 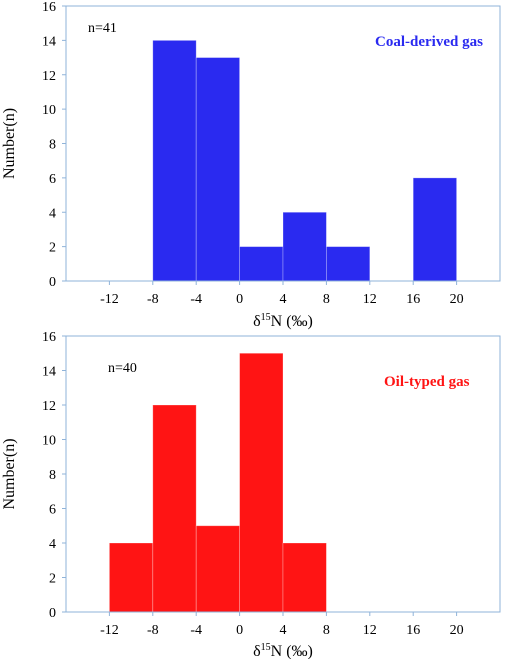 I want to click on series-label: Coal-derived gas, so click(x=429, y=42).